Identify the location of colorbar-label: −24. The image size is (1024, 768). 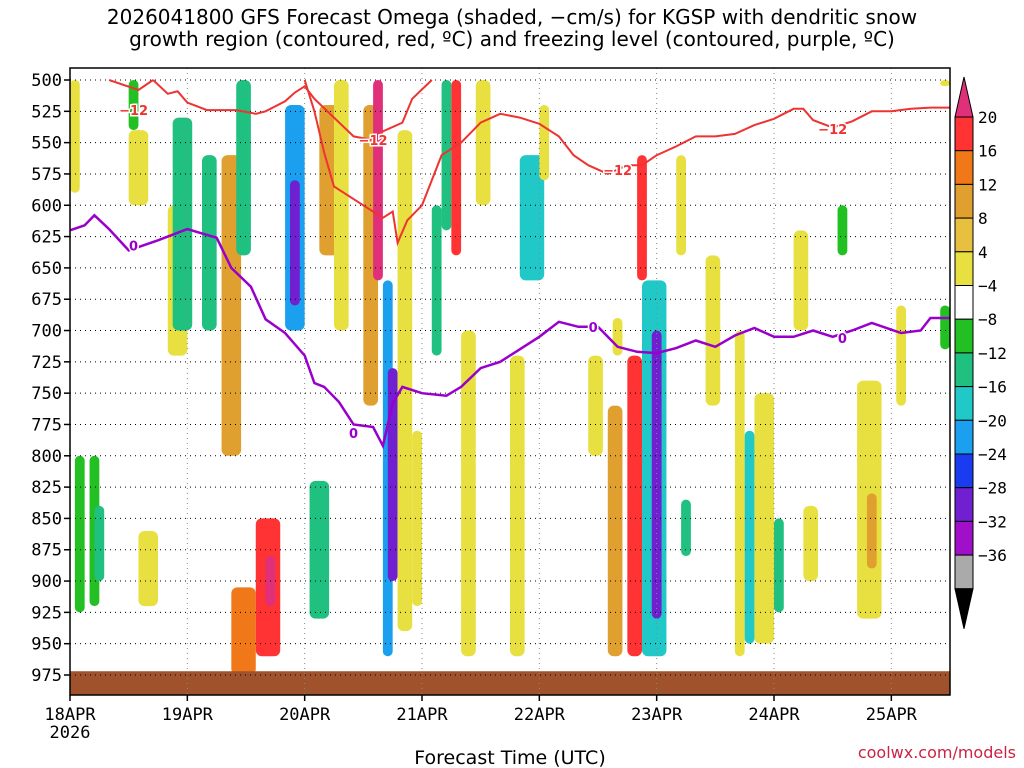
(992, 454).